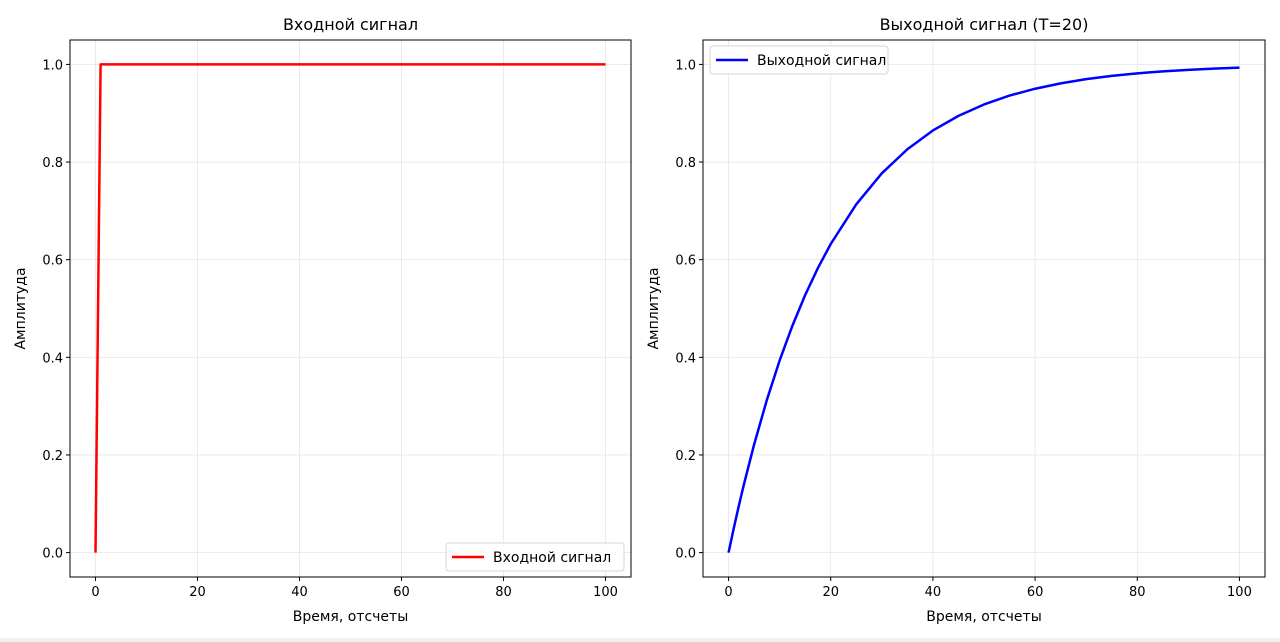  What do you see at coordinates (350, 24) in the screenshot?
I see `chart-title: Входной сигнал` at bounding box center [350, 24].